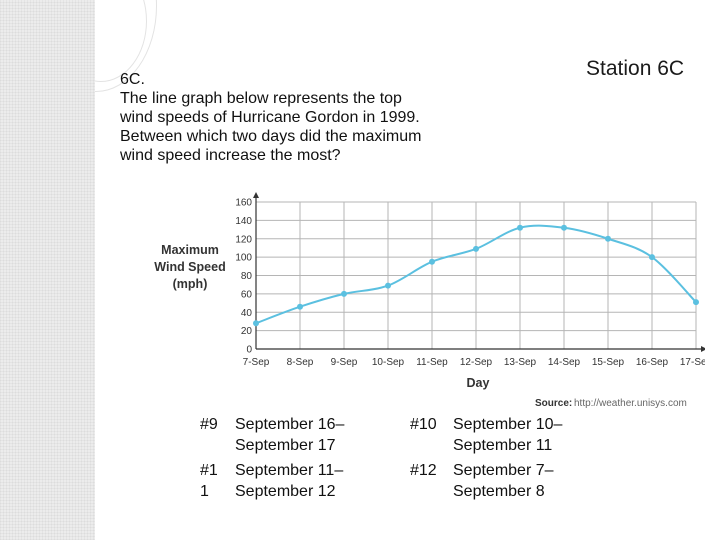  Describe the element at coordinates (692, 362) in the screenshot. I see `x-tick-label: 17-Sep` at that location.